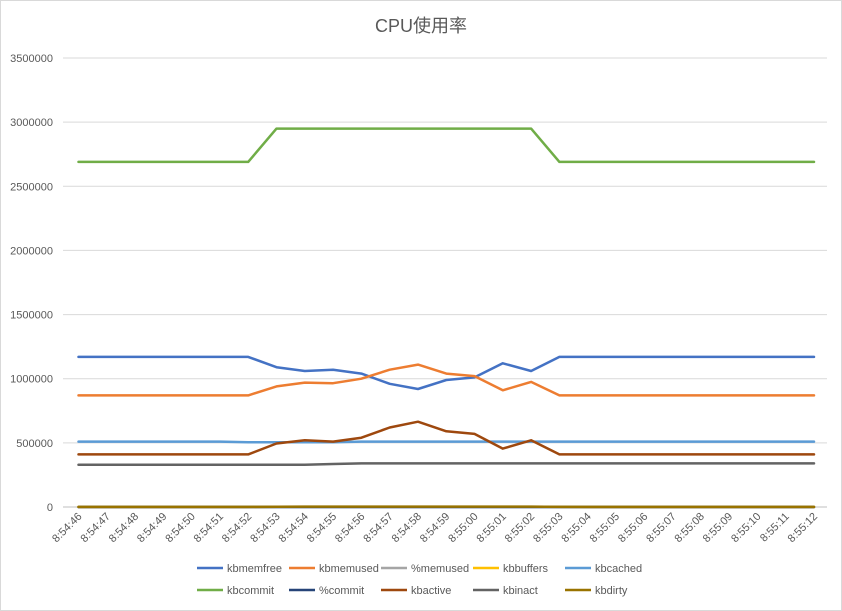  Describe the element at coordinates (152, 528) in the screenshot. I see `x-tick-label: 8:54:49` at that location.